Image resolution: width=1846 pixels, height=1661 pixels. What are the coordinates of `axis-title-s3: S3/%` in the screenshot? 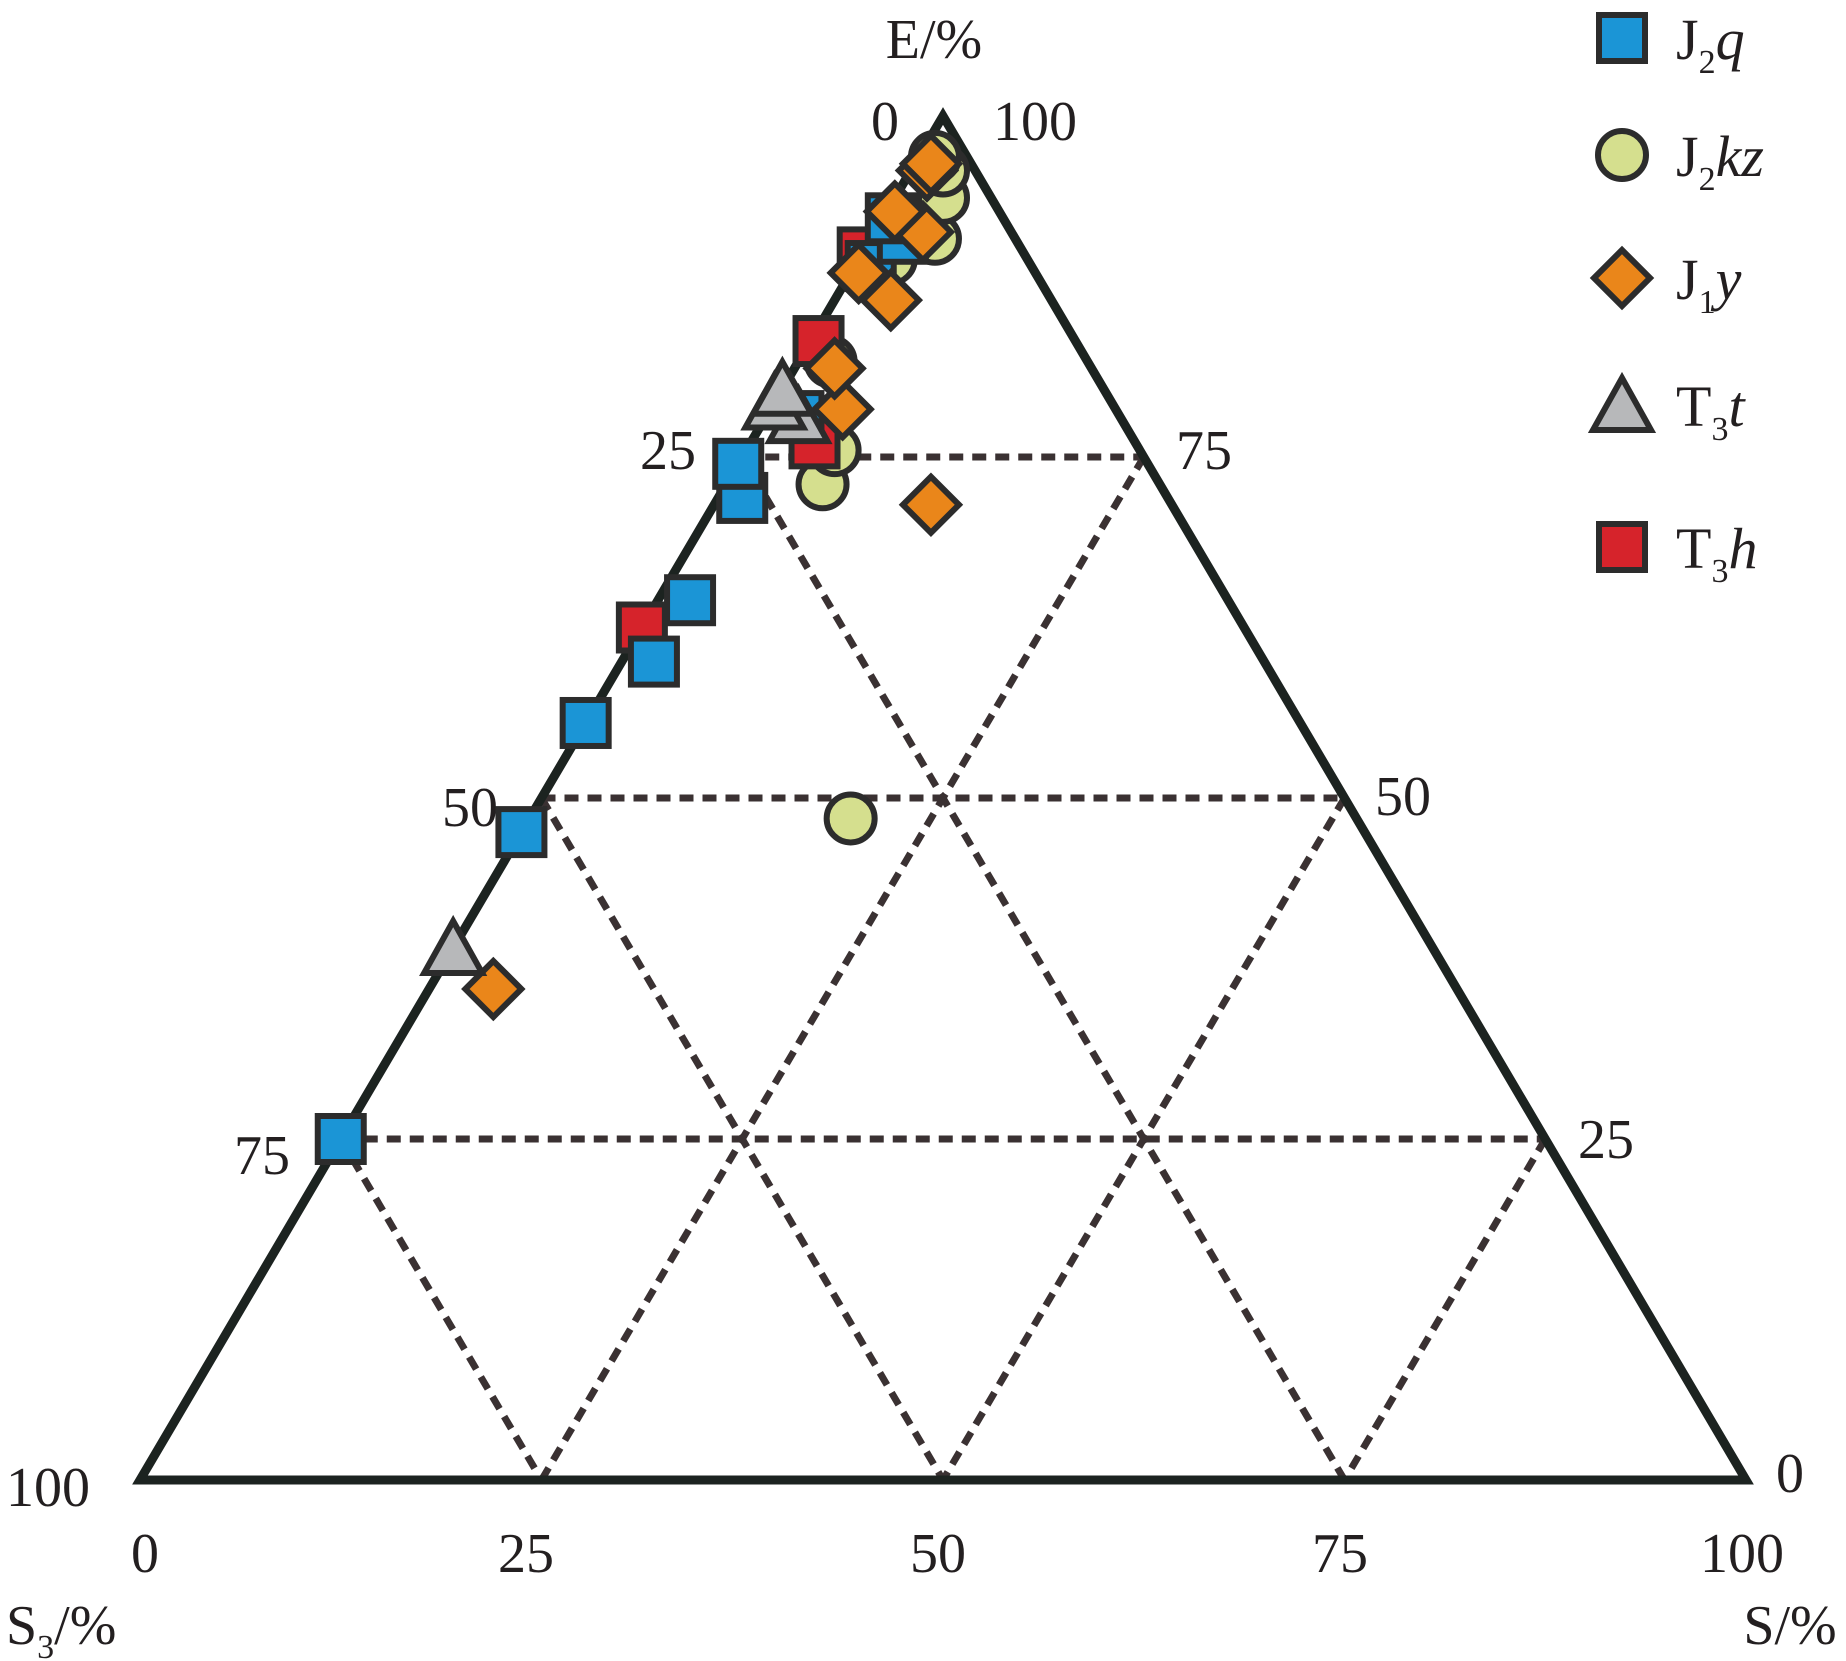 It's located at (61, 1628).